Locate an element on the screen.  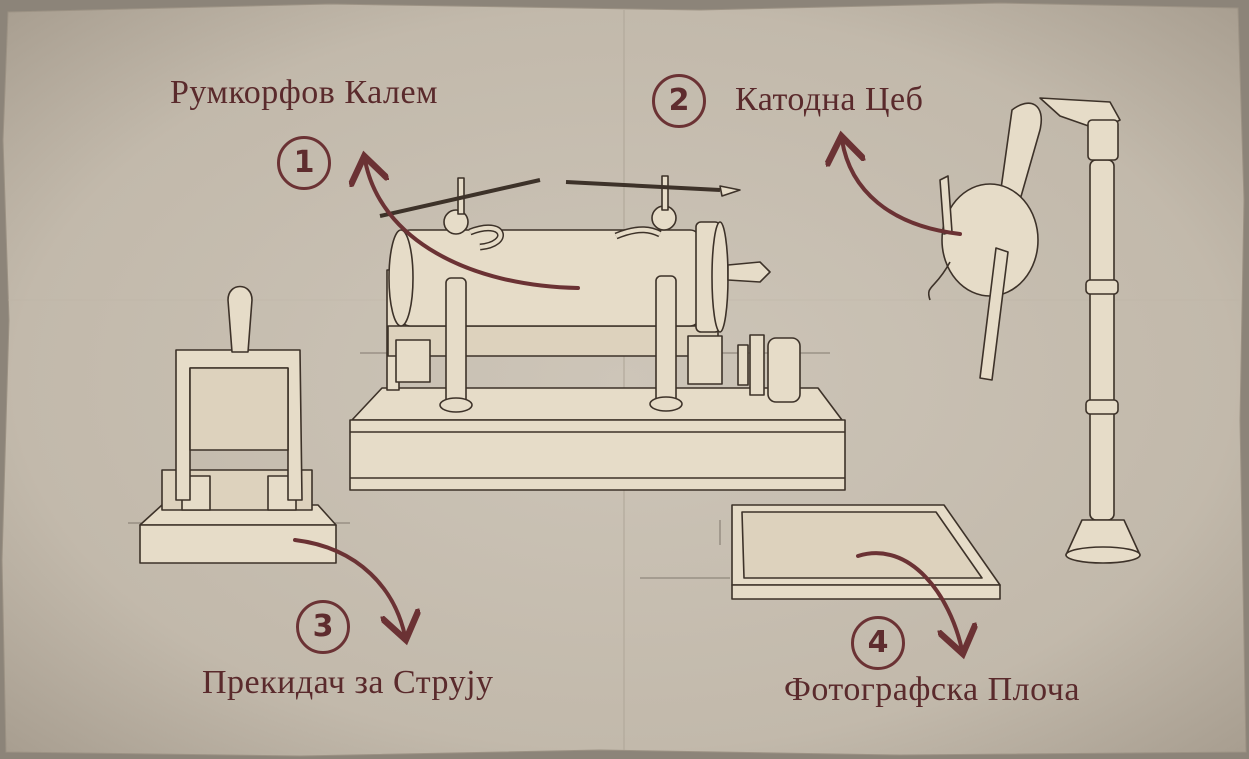
number-badge-1: 1 is located at coordinates (304, 163).